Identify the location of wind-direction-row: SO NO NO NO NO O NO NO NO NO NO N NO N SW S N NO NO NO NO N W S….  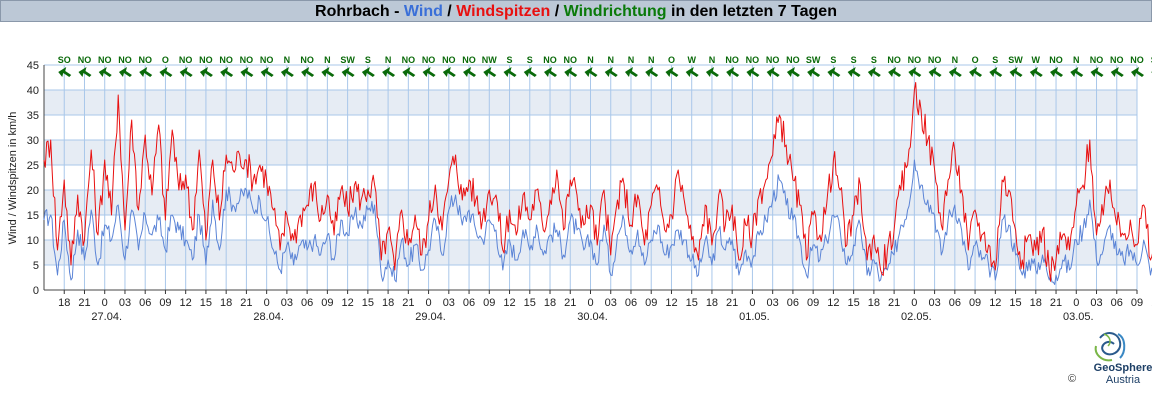
(605, 66).